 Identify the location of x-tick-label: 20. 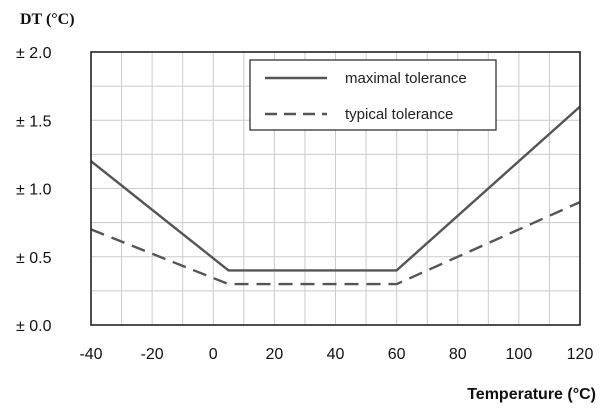
(274, 354).